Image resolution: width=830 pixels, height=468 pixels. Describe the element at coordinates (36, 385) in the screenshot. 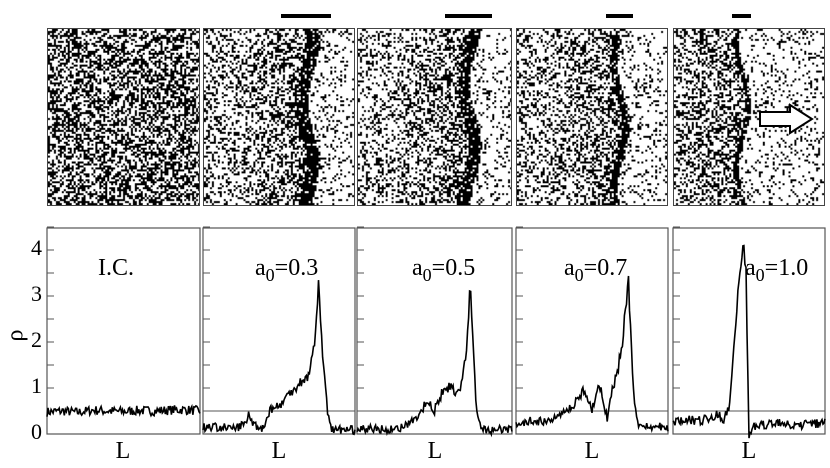

I see `y-tick: 1` at that location.